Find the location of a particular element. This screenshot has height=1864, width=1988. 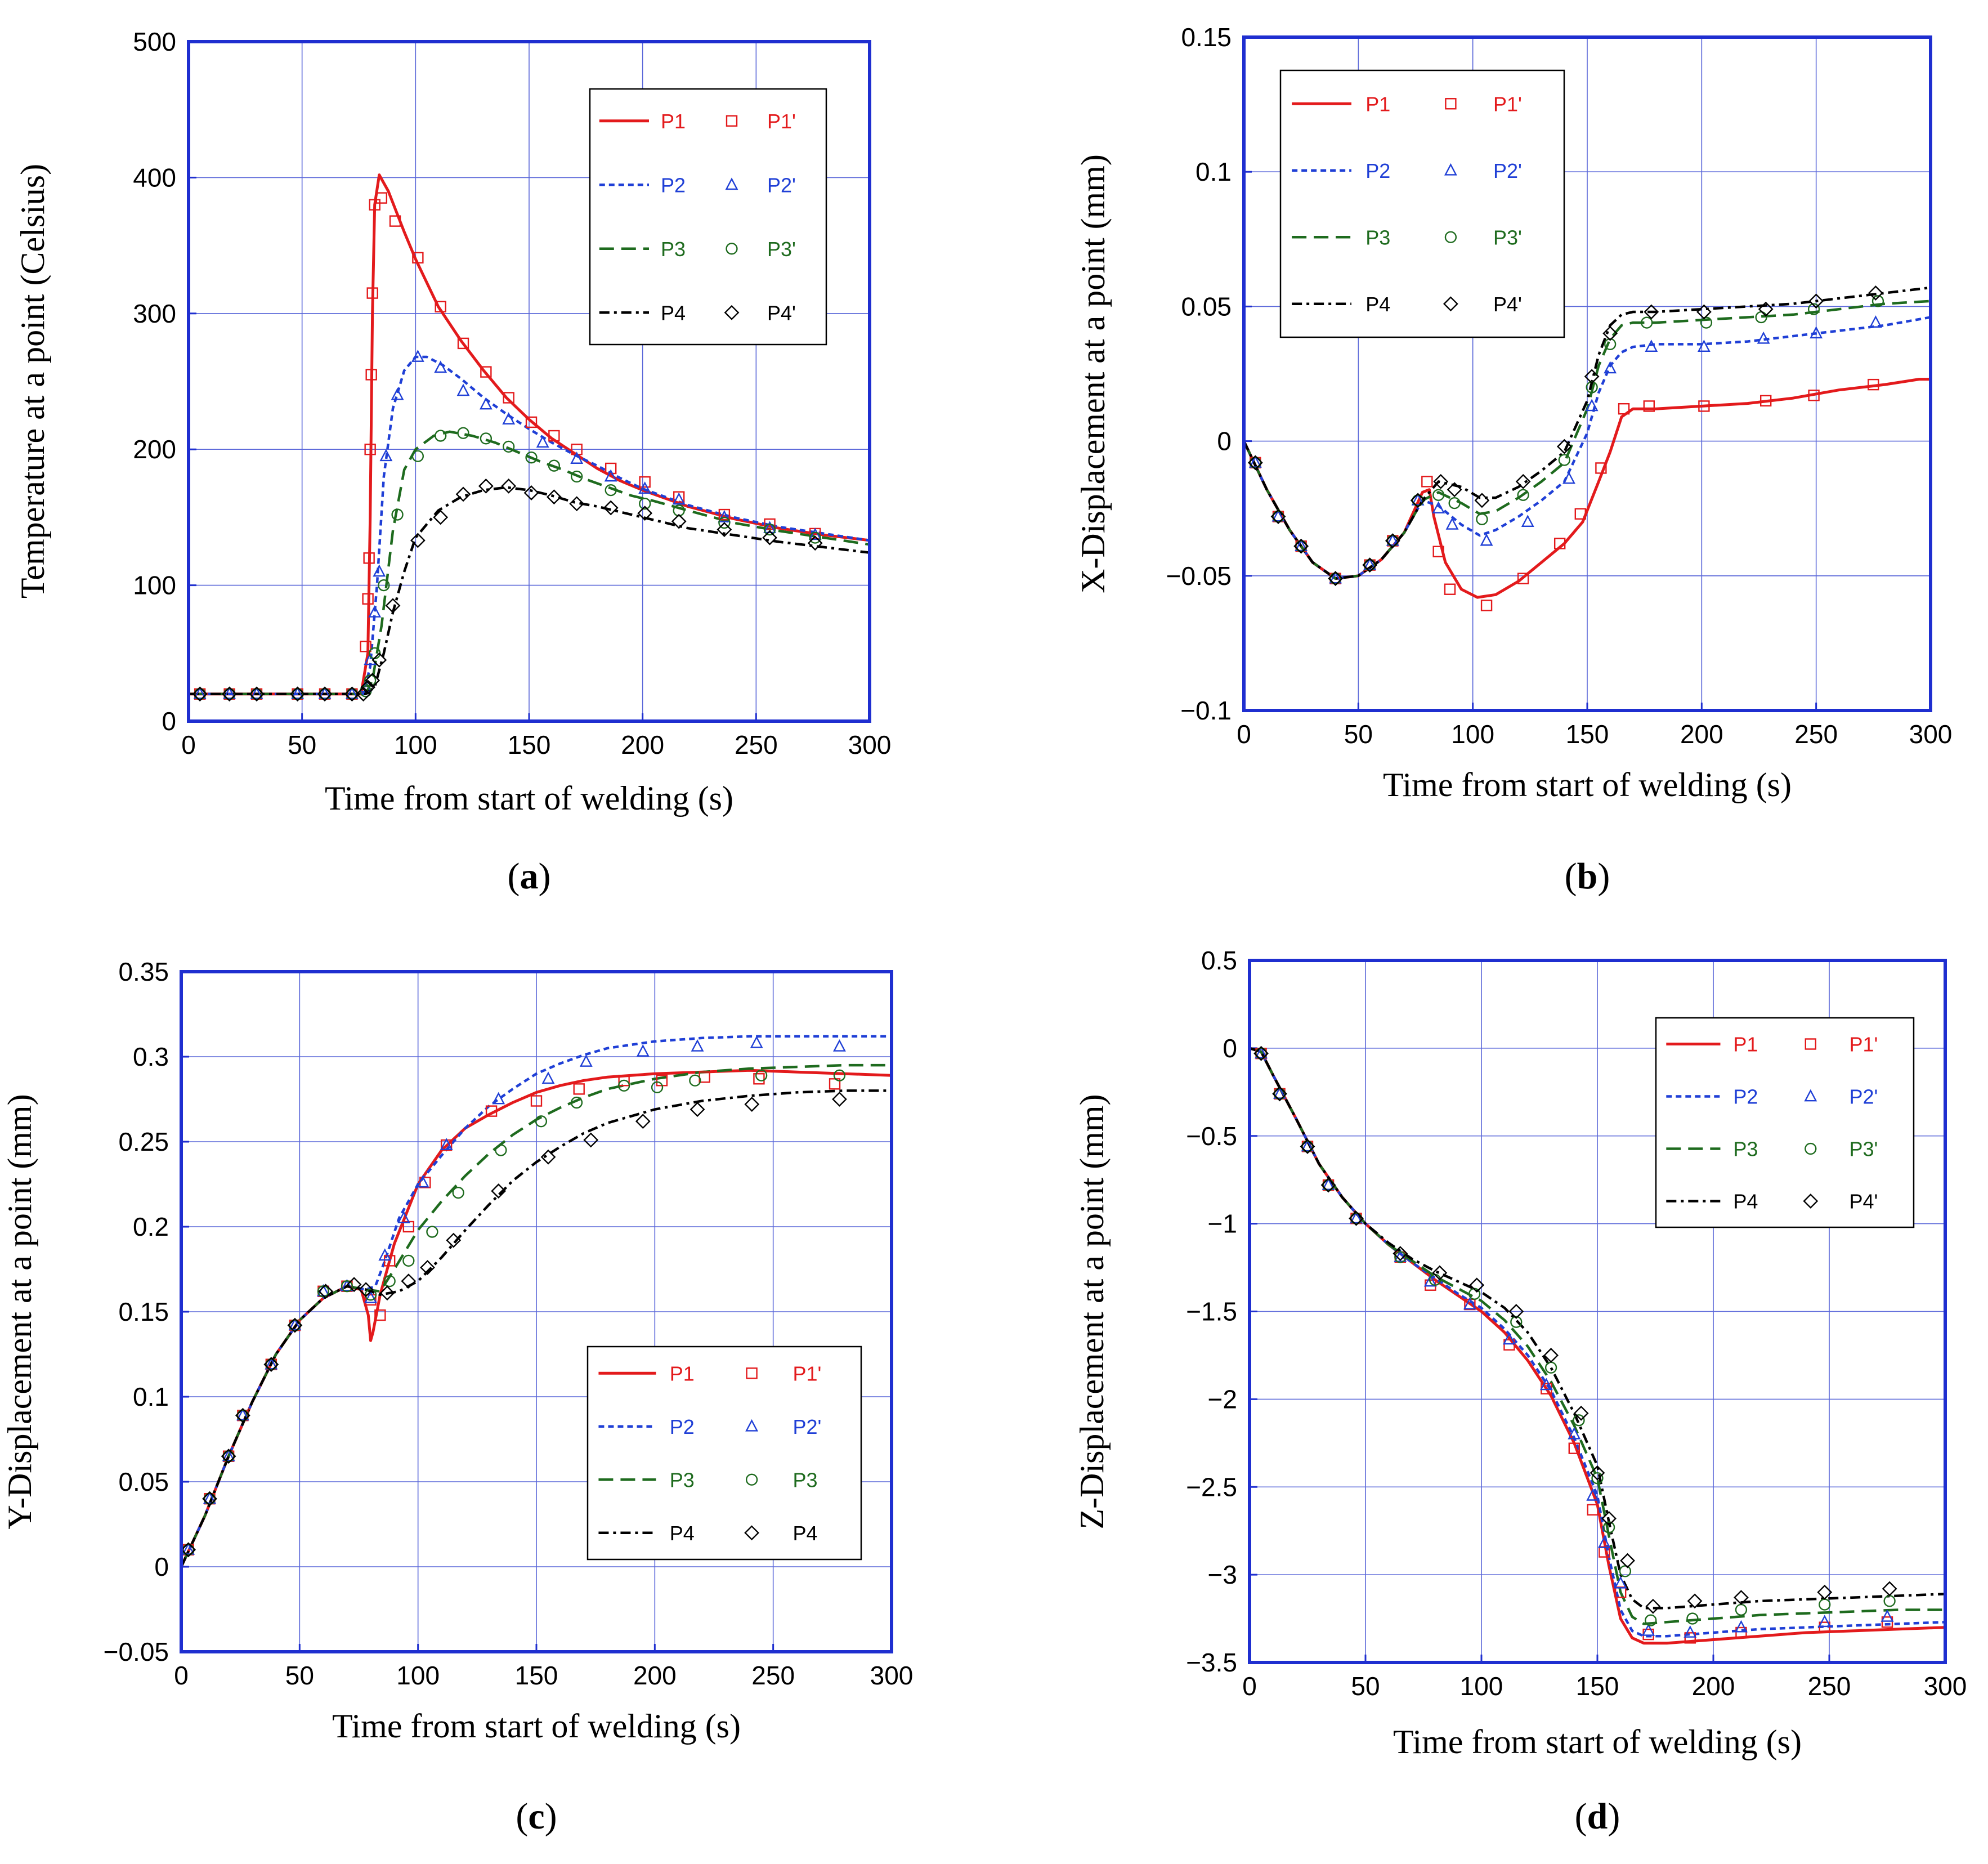

y-axis-label: X-Displacement at a point (mm) is located at coordinates (1093, 373).